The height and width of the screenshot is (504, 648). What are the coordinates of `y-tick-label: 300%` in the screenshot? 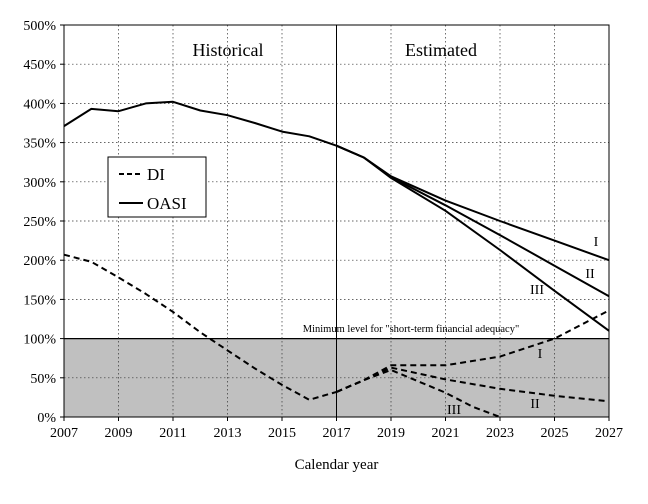 It's located at (39, 183).